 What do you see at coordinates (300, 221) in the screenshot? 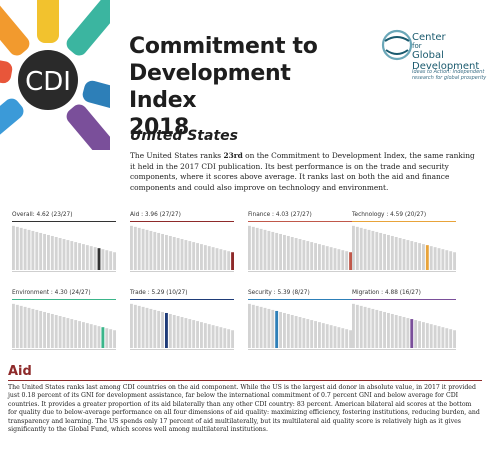
I see `chart-accent-finance` at bounding box center [300, 221].